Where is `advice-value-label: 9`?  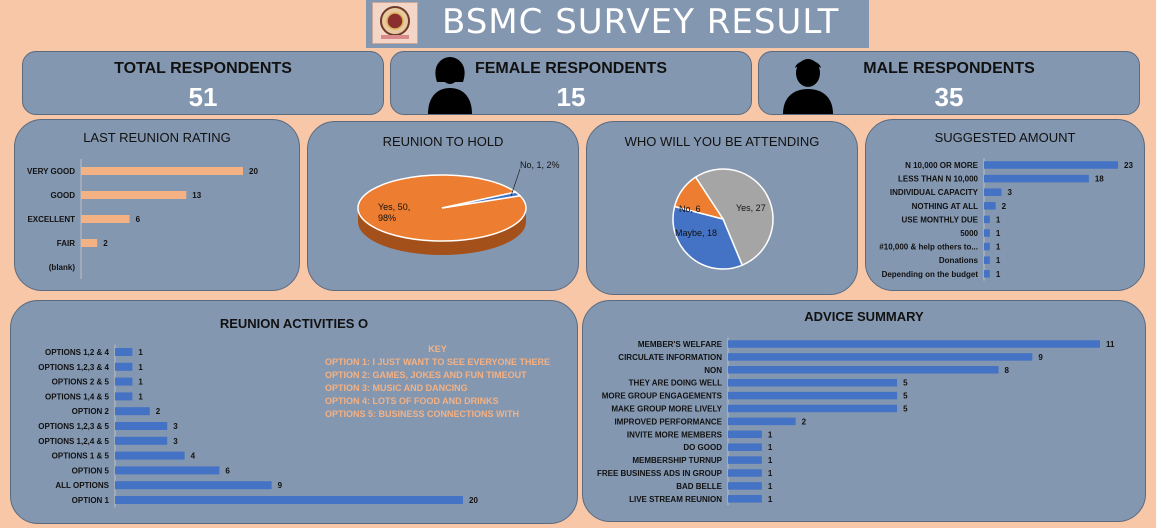 advice-value-label: 9 is located at coordinates (1040, 357).